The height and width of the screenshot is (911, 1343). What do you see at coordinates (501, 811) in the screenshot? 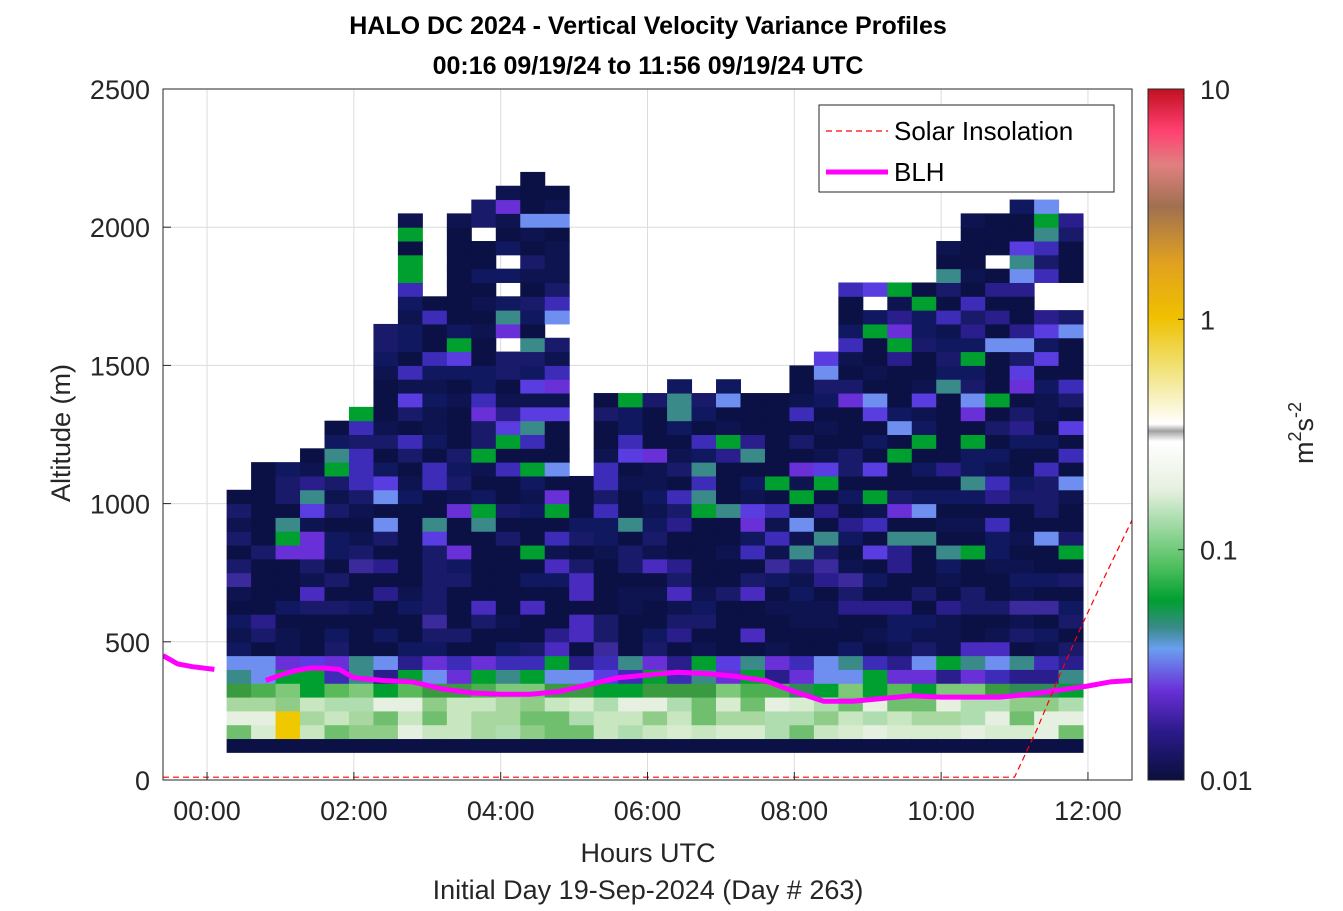
I see `x-tick-label: 04:00` at bounding box center [501, 811].